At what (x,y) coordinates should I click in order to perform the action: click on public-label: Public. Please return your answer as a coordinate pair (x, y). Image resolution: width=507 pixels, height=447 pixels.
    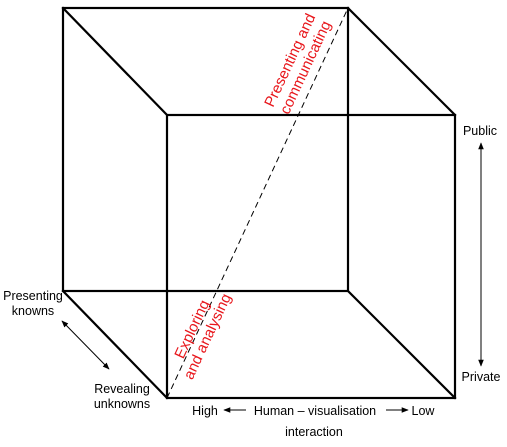
    Looking at the image, I should click on (480, 131).